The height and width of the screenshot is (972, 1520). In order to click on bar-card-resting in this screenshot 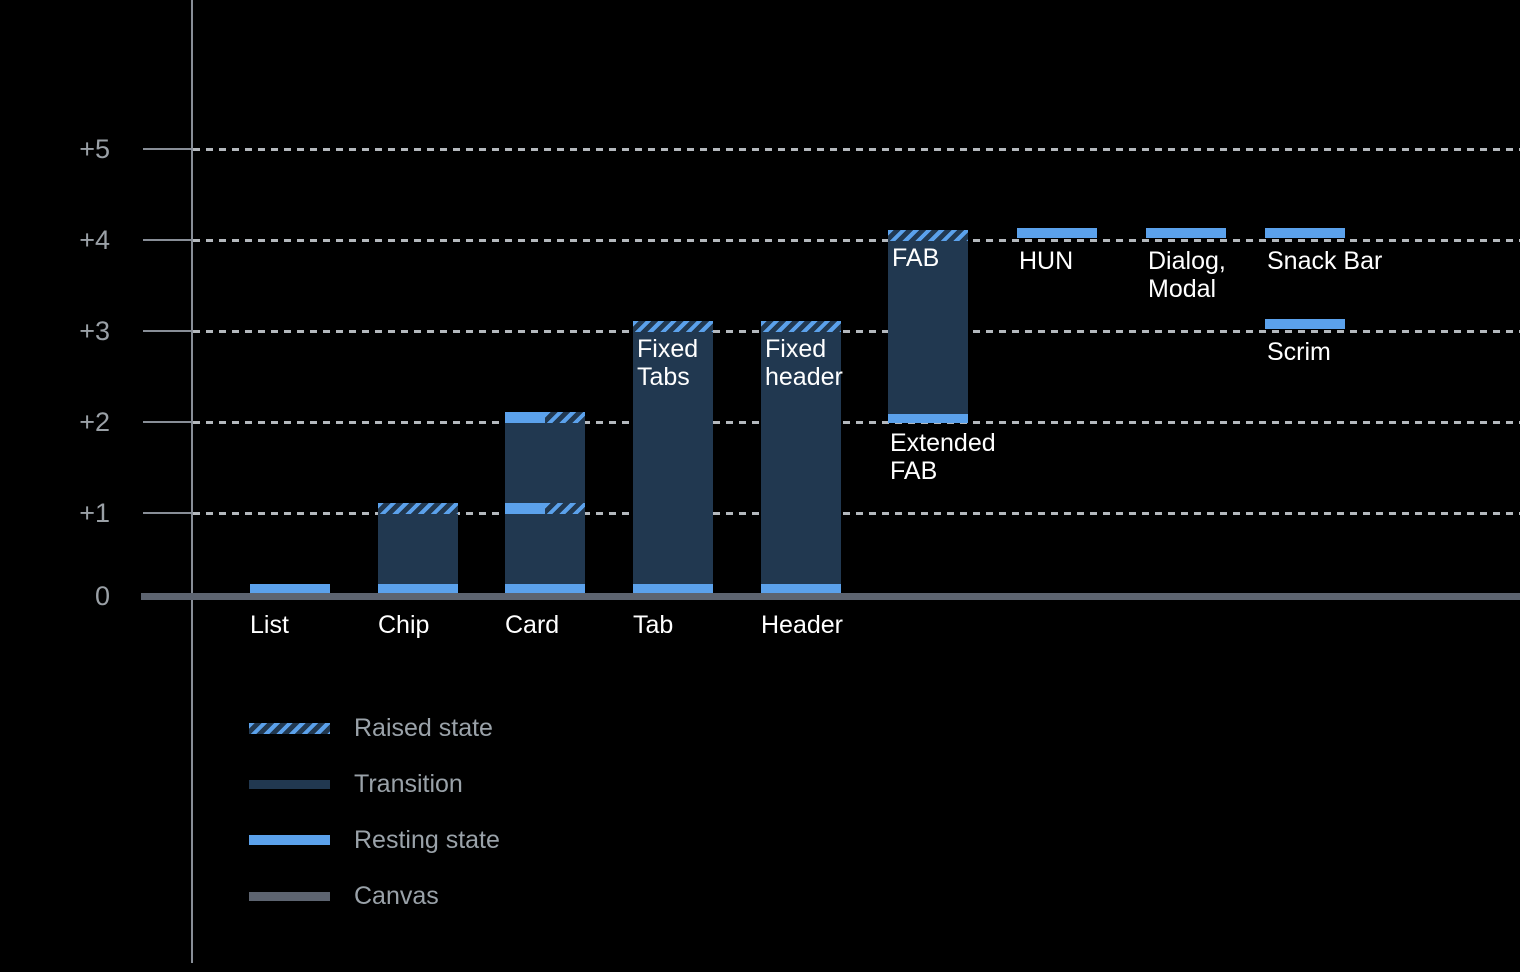, I will do `click(545, 588)`.